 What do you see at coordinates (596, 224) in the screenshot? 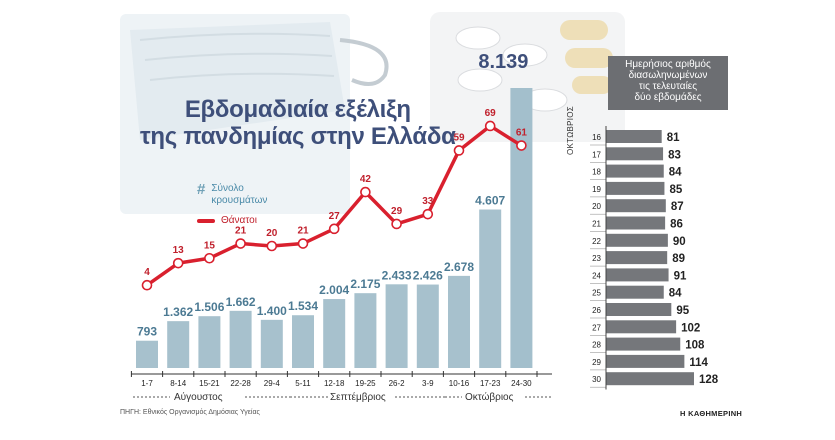
I see `intubated-day-21: 21` at bounding box center [596, 224].